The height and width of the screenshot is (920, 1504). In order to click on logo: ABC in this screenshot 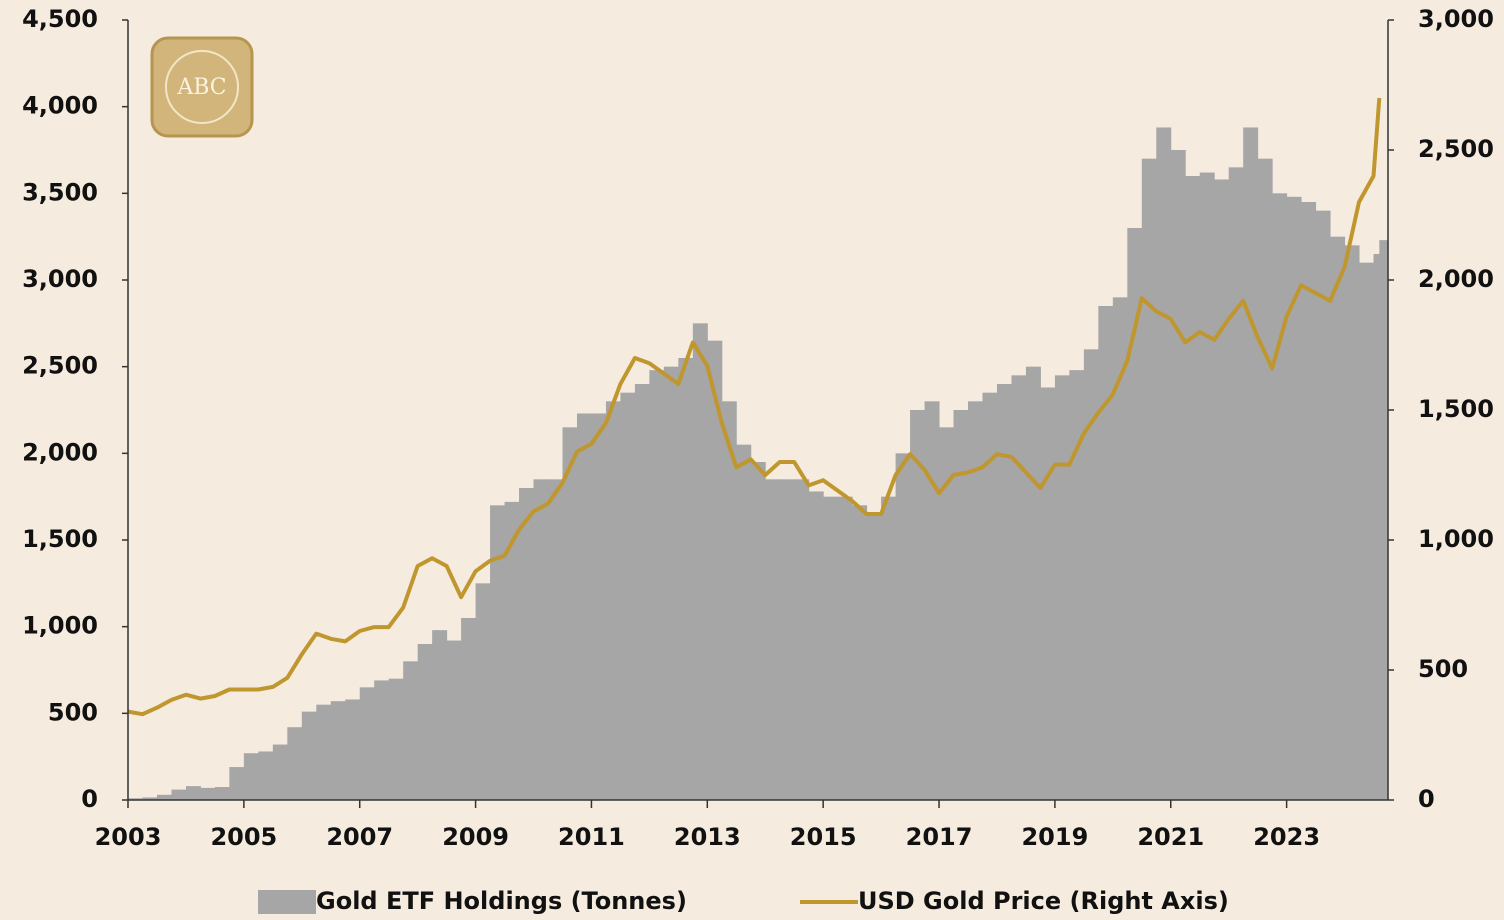, I will do `click(202, 87)`.